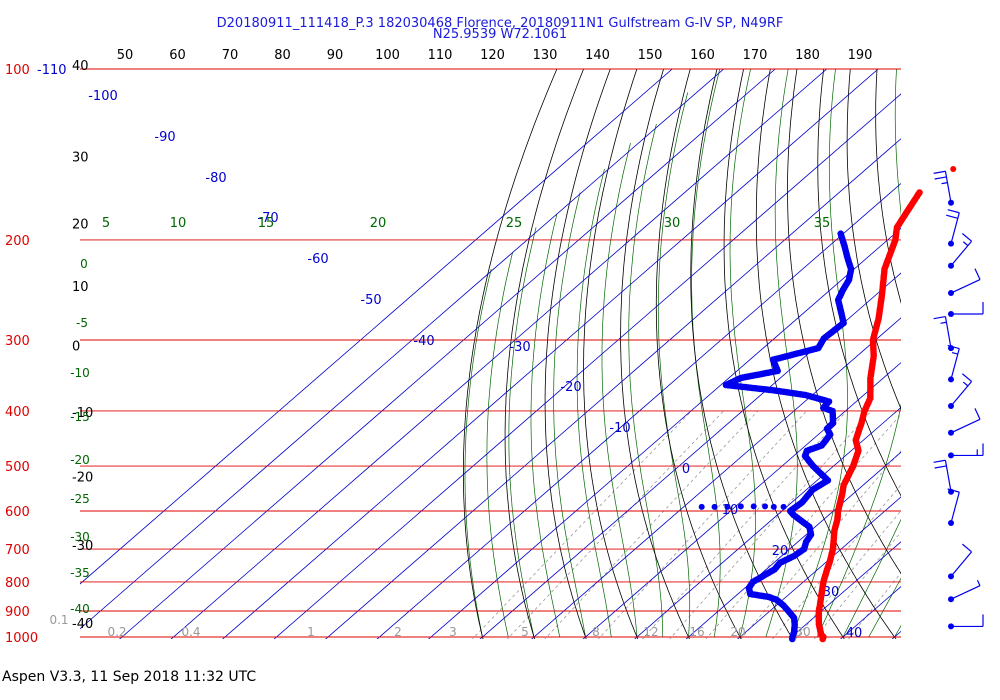 The width and height of the screenshot is (1000, 700). What do you see at coordinates (860, 55) in the screenshot?
I see `theta-top-label: 190` at bounding box center [860, 55].